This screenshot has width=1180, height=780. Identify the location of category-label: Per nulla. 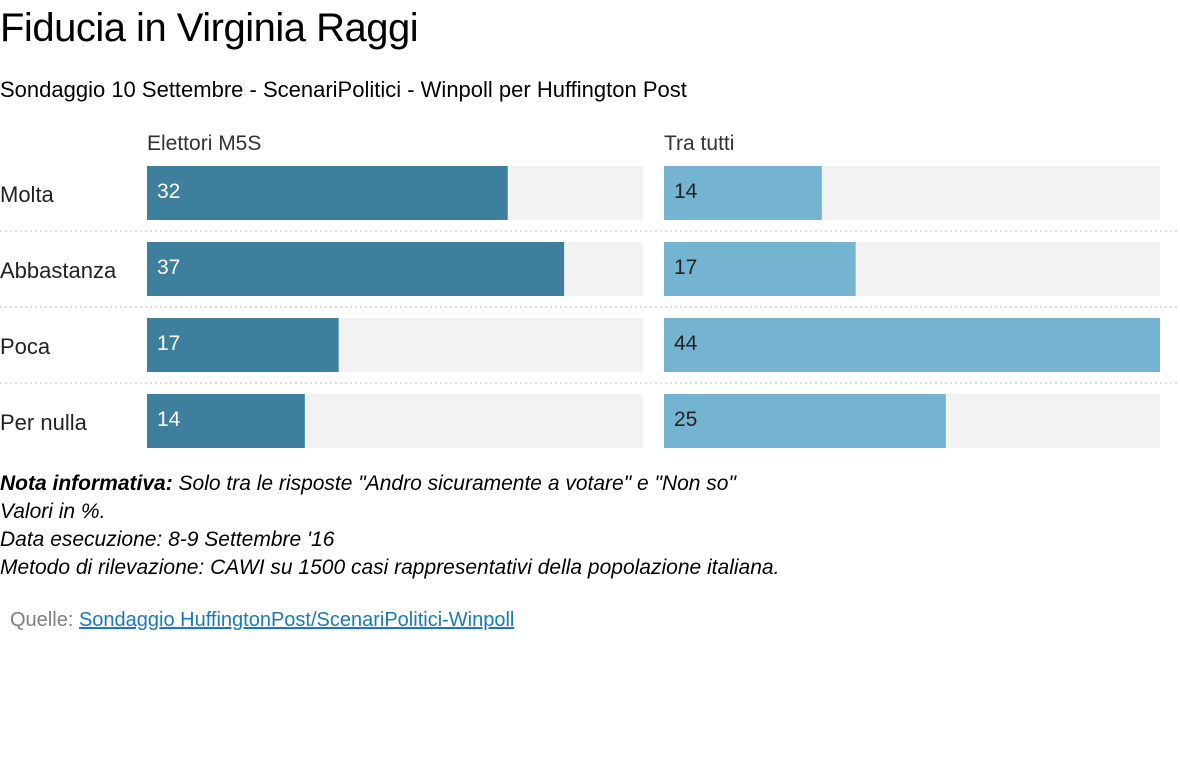
(44, 422).